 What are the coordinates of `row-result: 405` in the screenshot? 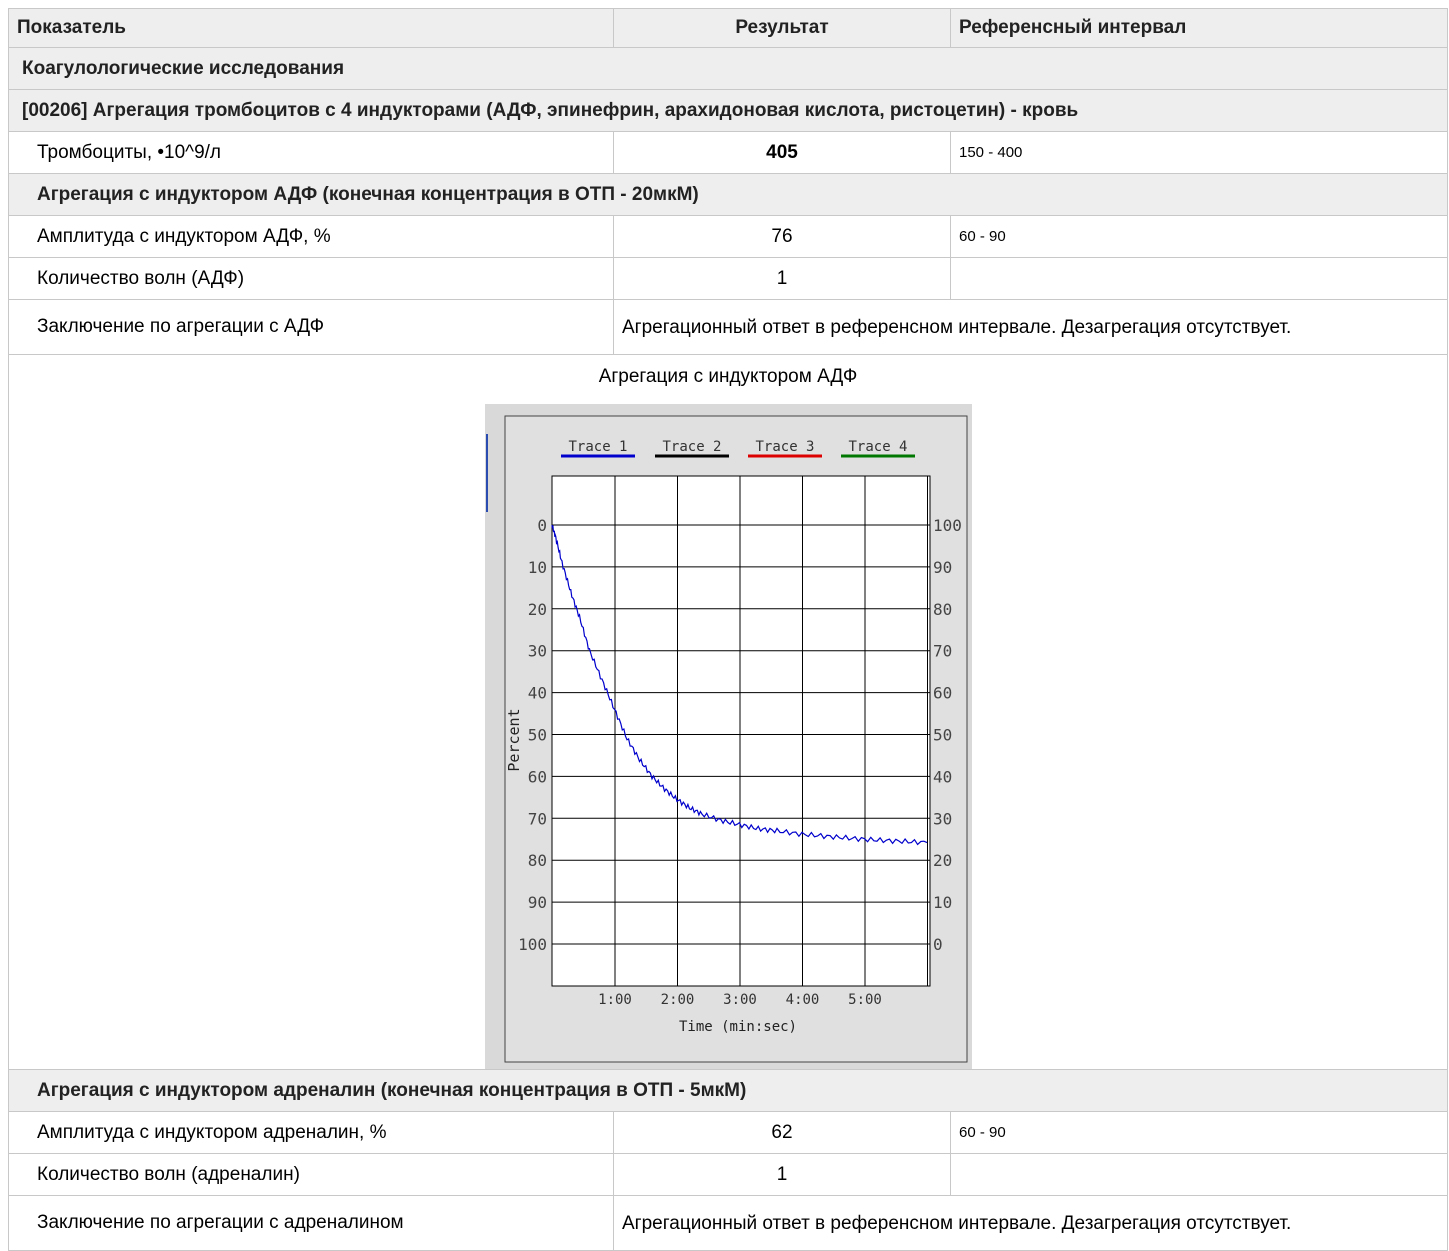 It's located at (782, 152).